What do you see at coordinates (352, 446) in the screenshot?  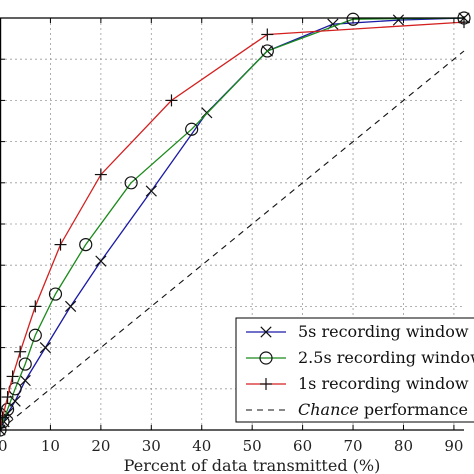 I see `x-tick-label: 70` at bounding box center [352, 446].